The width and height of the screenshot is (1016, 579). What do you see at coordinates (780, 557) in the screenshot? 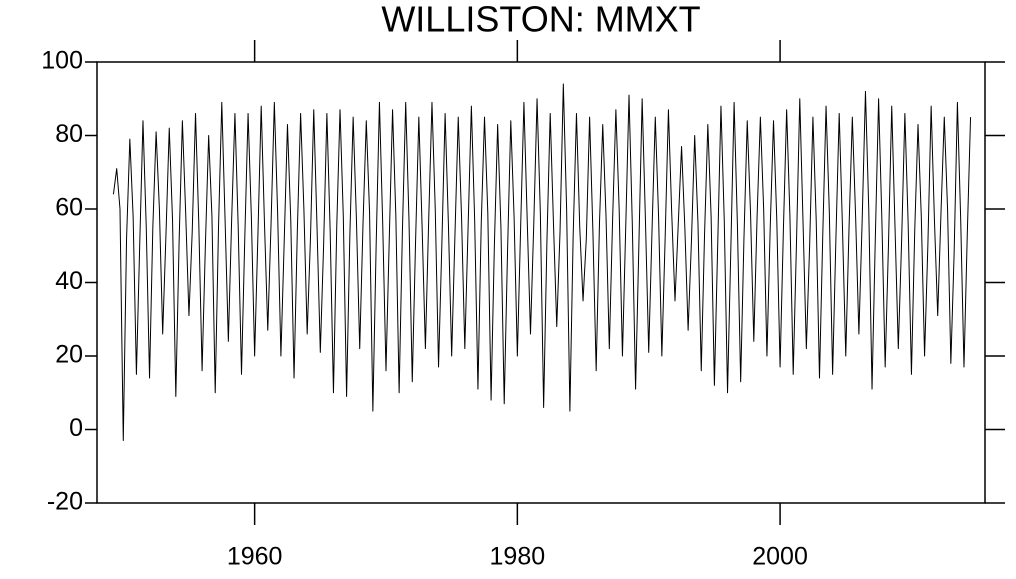
I see `x-tick-label: 2000` at bounding box center [780, 557].